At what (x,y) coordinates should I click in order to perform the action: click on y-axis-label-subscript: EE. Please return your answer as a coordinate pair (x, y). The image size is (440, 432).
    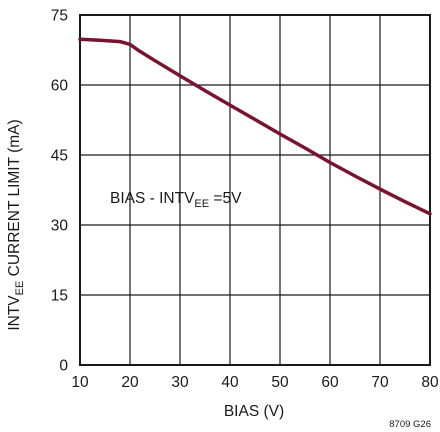
    Looking at the image, I should click on (20, 288).